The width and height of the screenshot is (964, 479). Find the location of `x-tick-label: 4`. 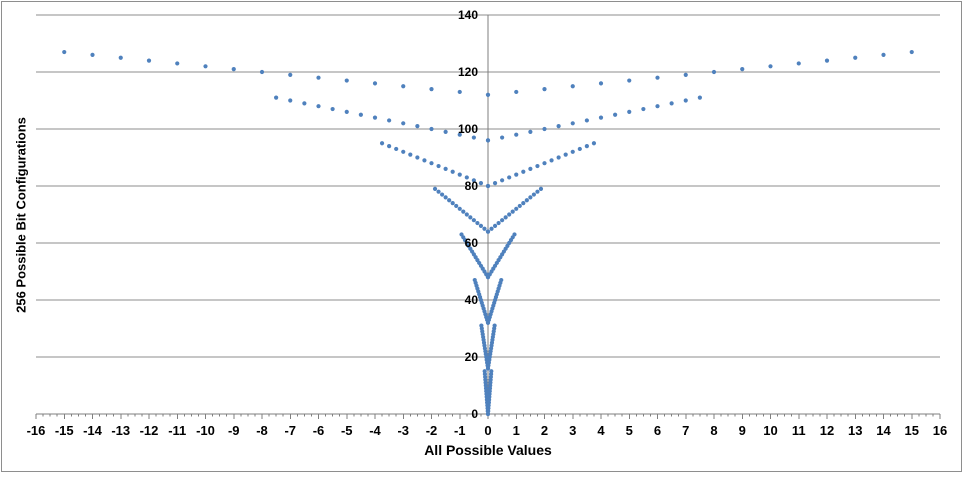

x-tick-label: 4 is located at coordinates (601, 430).